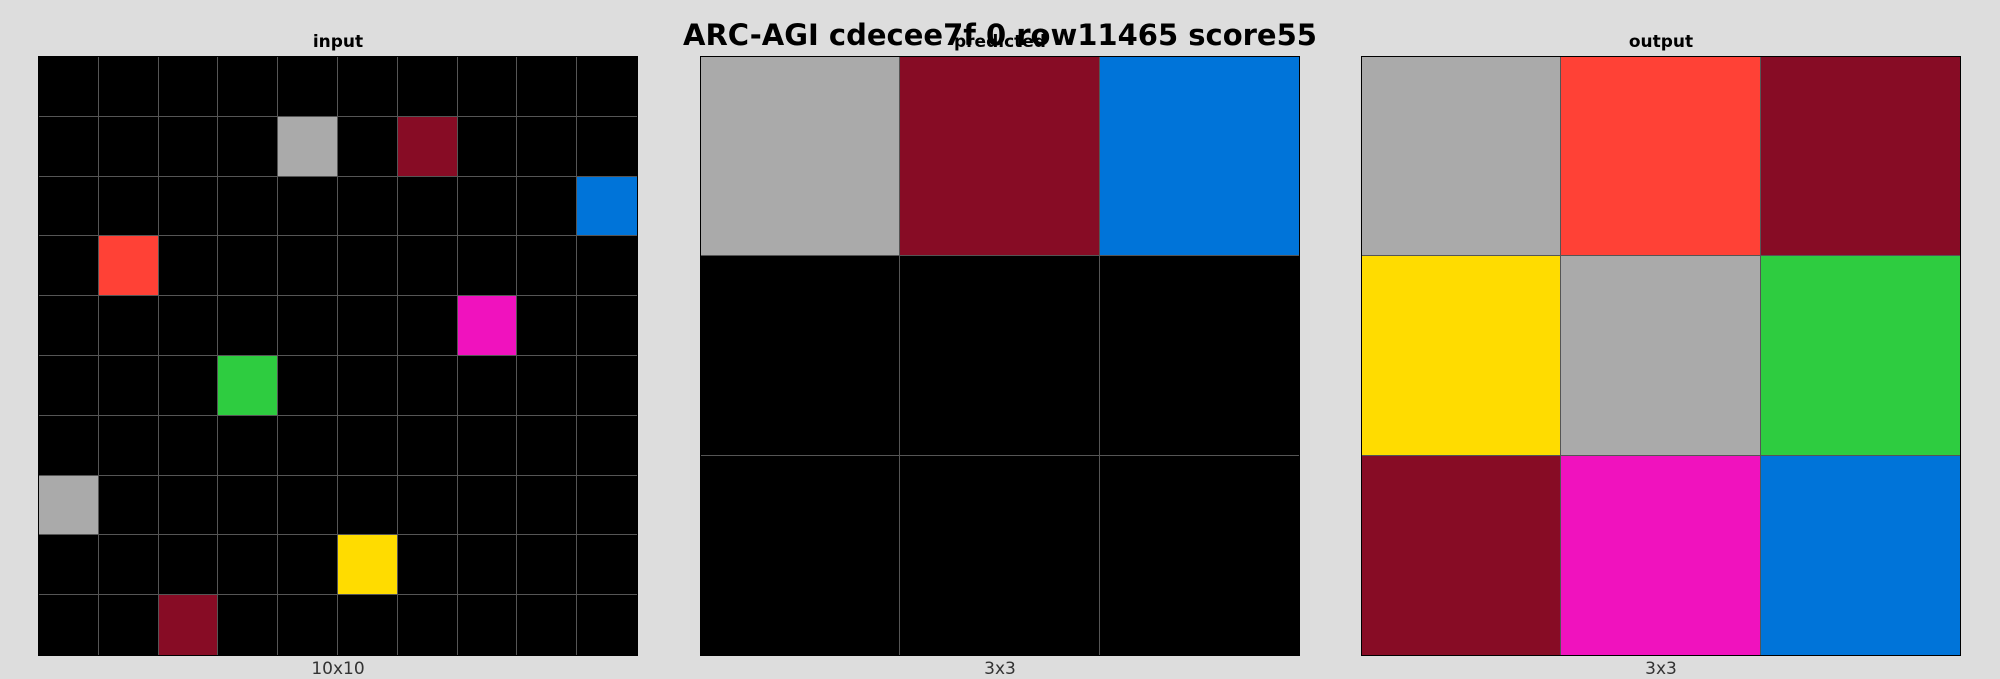 The image size is (2000, 679). Describe the element at coordinates (308, 505) in the screenshot. I see `input-cell-r7-c4` at that location.